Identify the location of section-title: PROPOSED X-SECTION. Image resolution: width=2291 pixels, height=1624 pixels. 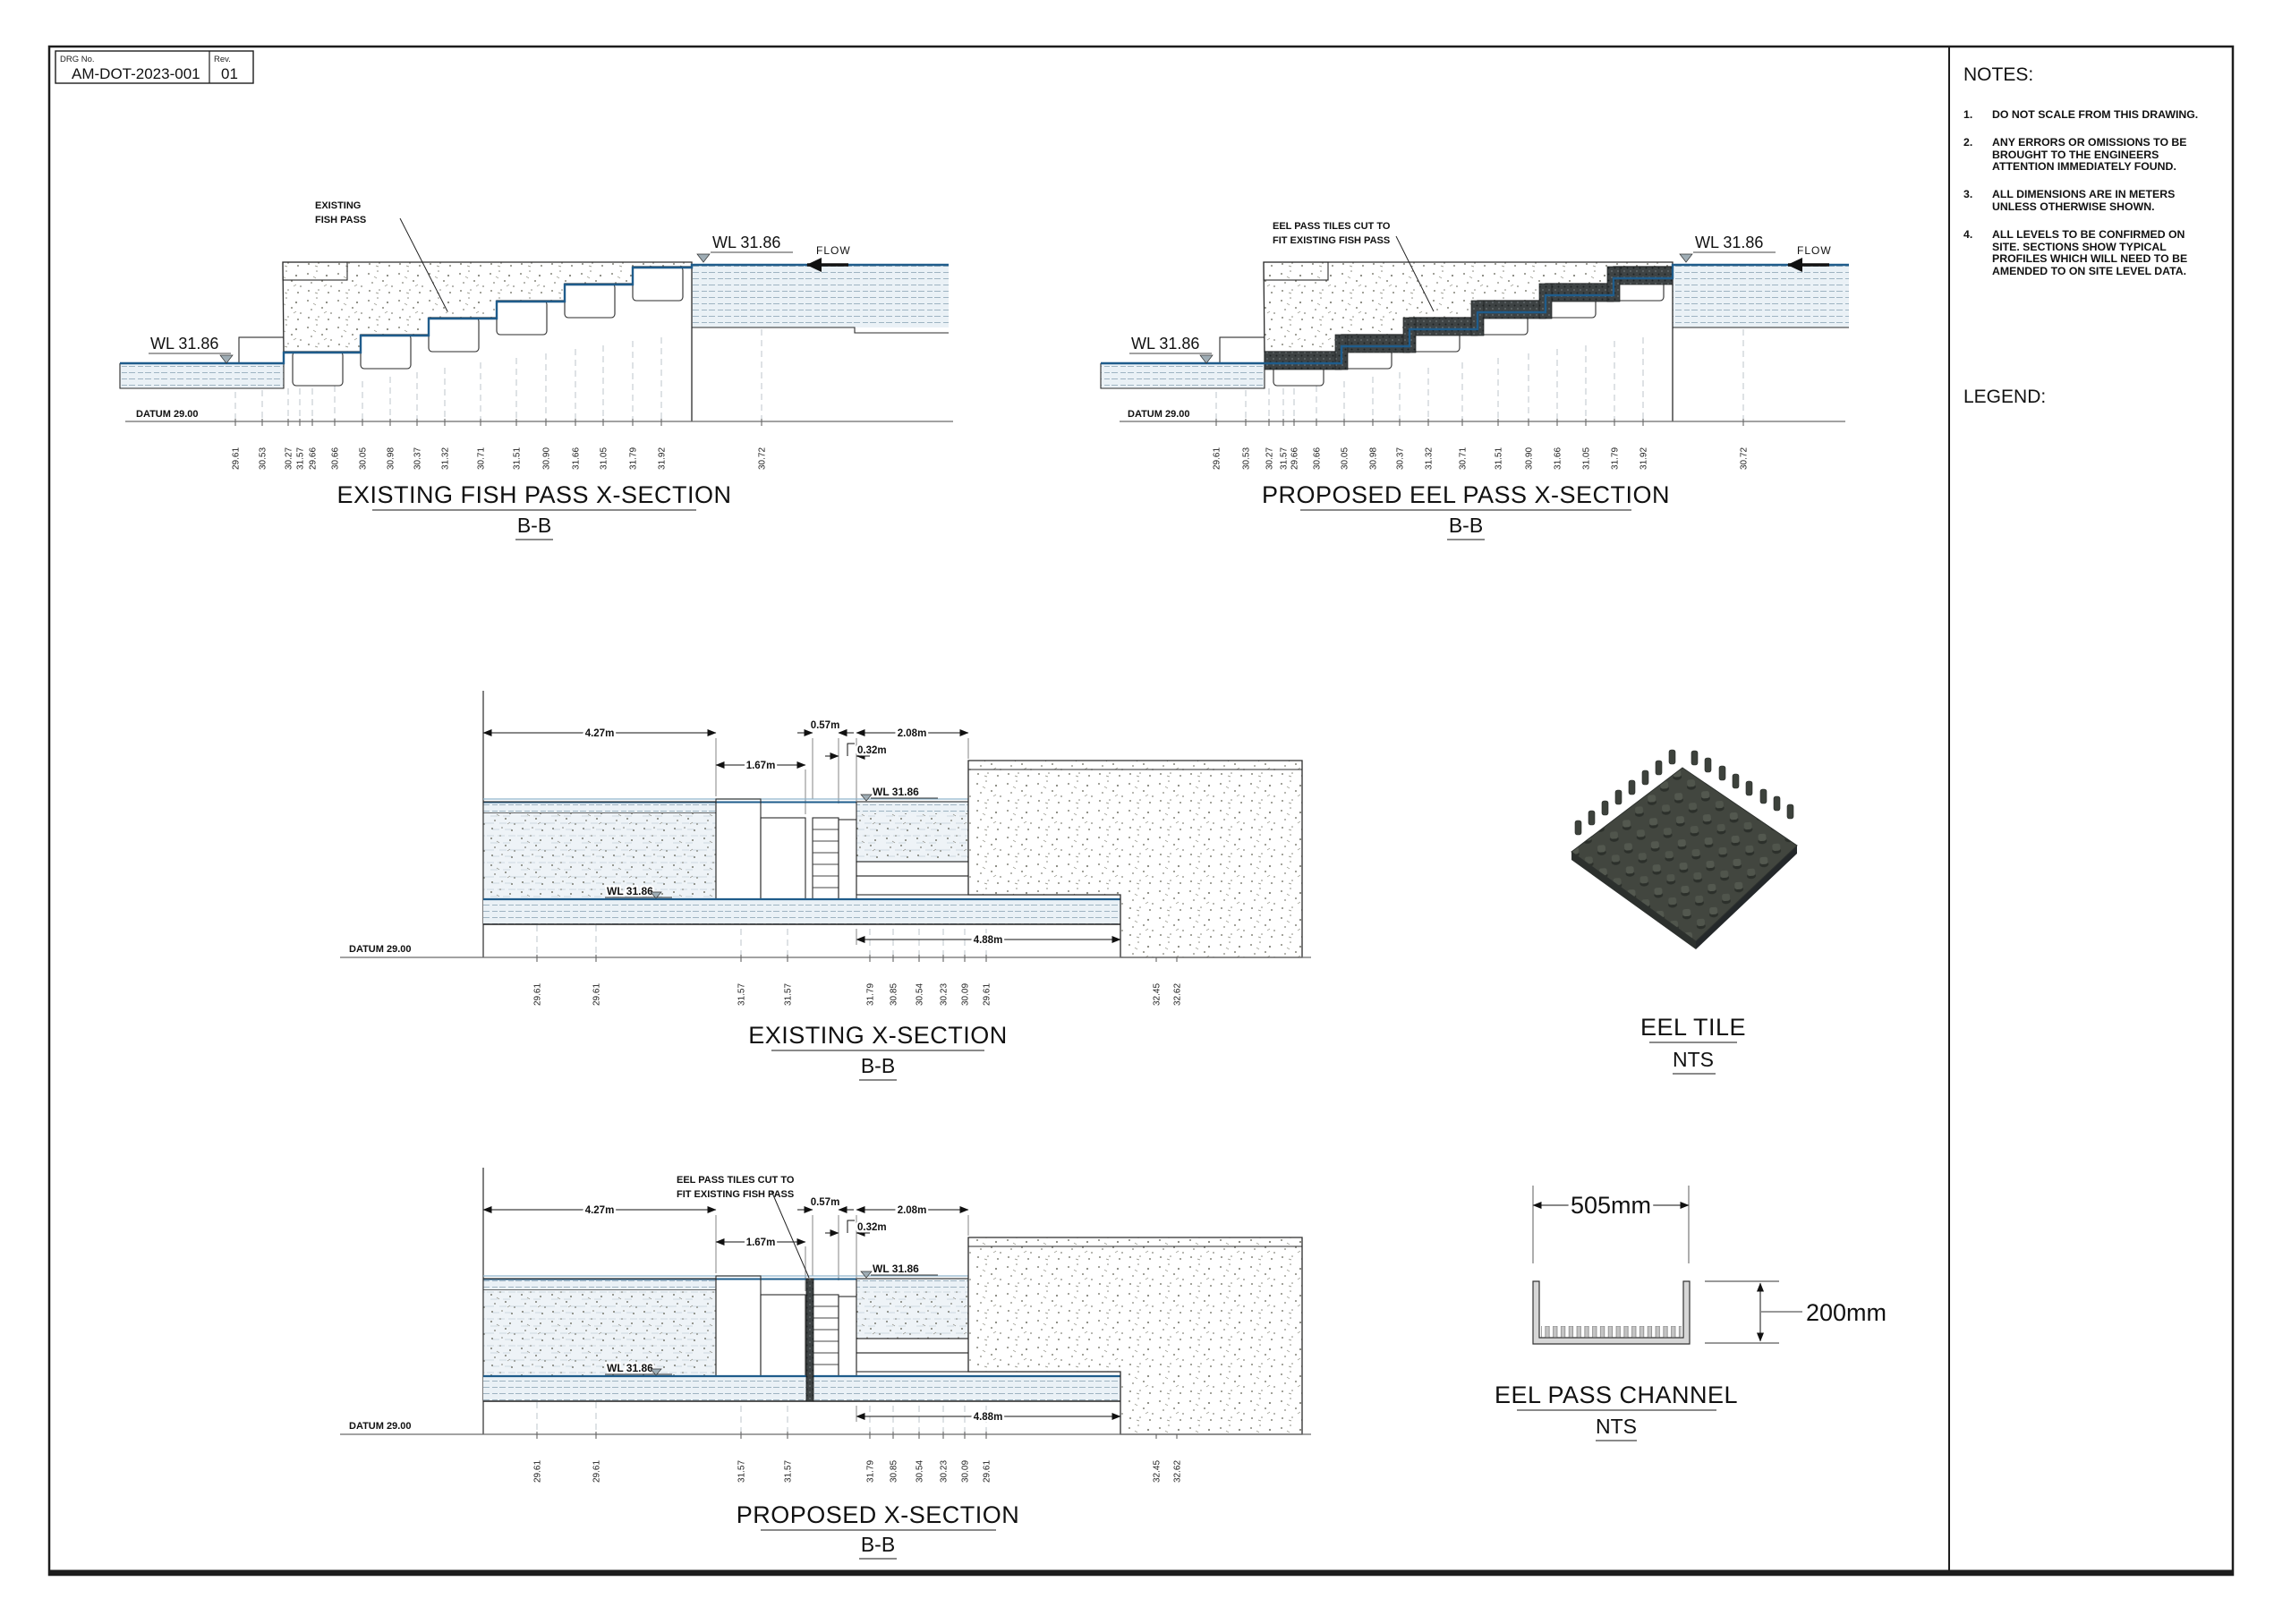
(878, 1514).